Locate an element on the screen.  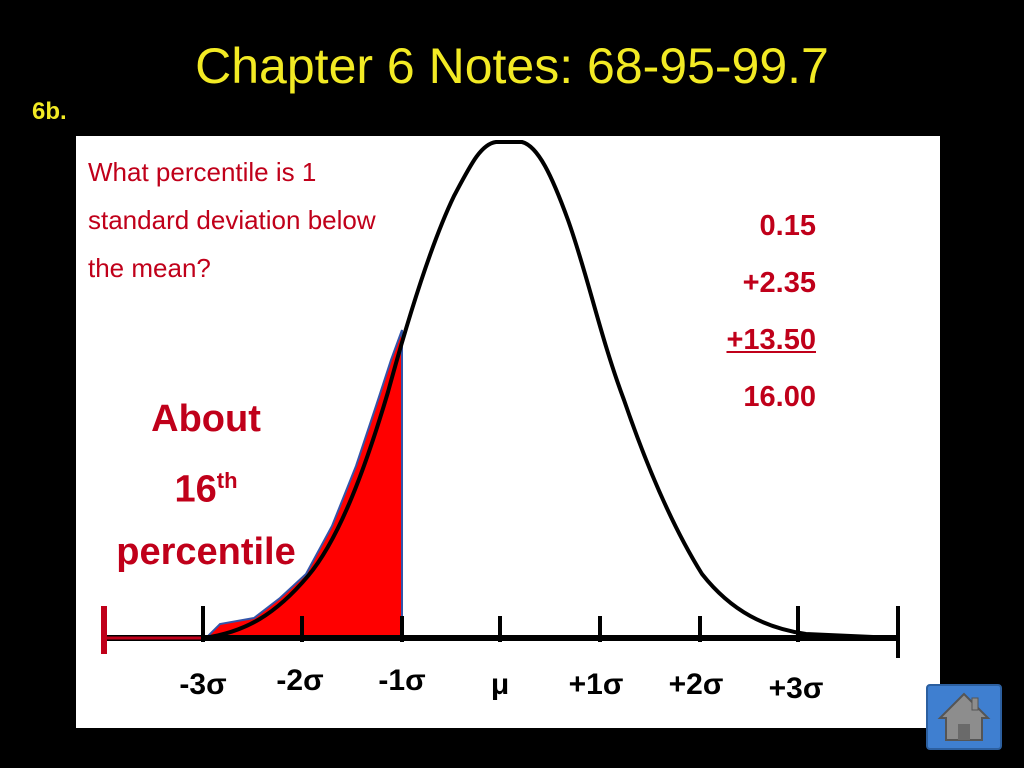
calc-line-1: 0.15 is located at coordinates (787, 226).